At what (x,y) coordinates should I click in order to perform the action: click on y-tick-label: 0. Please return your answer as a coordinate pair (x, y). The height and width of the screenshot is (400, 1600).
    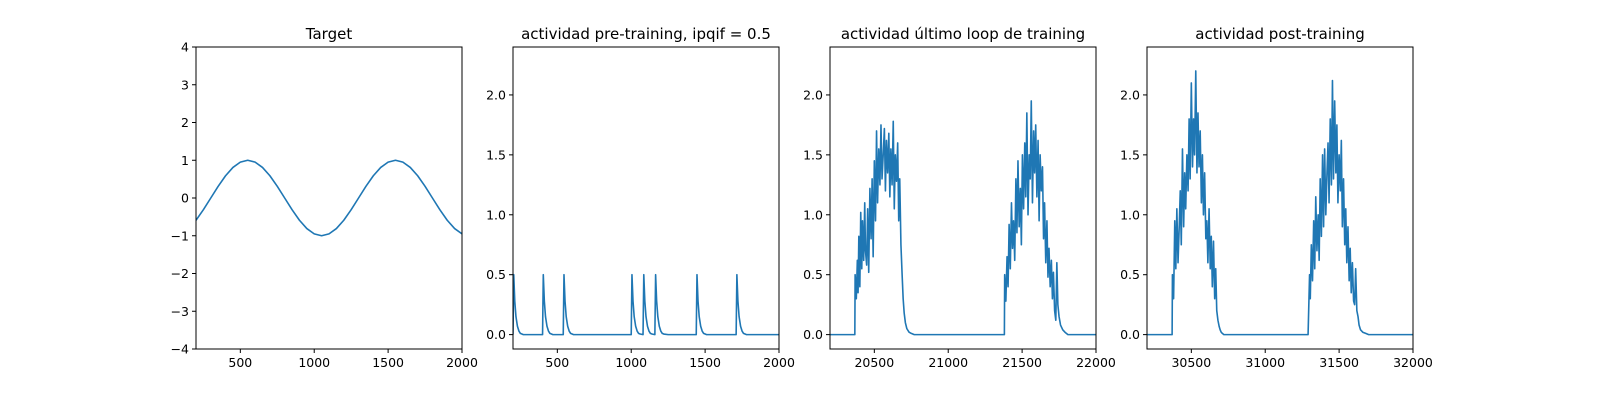
    Looking at the image, I should click on (185, 198).